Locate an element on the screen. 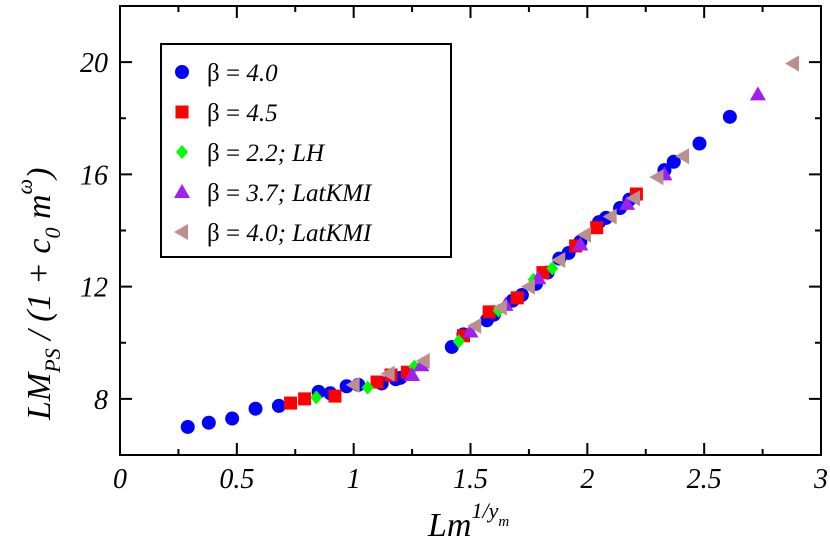 The height and width of the screenshot is (548, 830). x-tick-label: 3 is located at coordinates (820, 479).